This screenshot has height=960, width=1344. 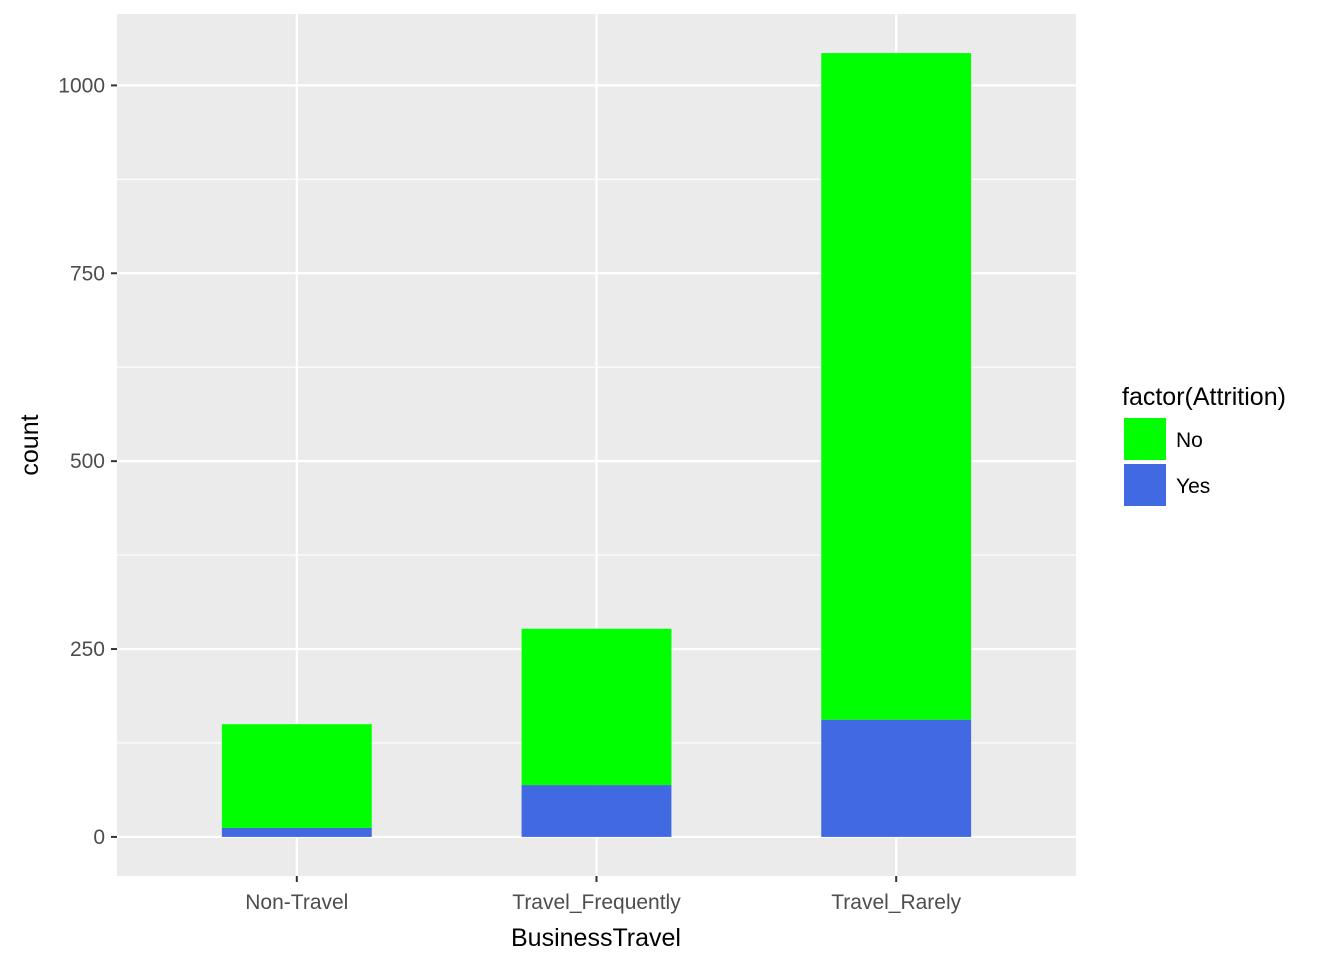 I want to click on y-tick-label: 500, so click(x=87, y=461).